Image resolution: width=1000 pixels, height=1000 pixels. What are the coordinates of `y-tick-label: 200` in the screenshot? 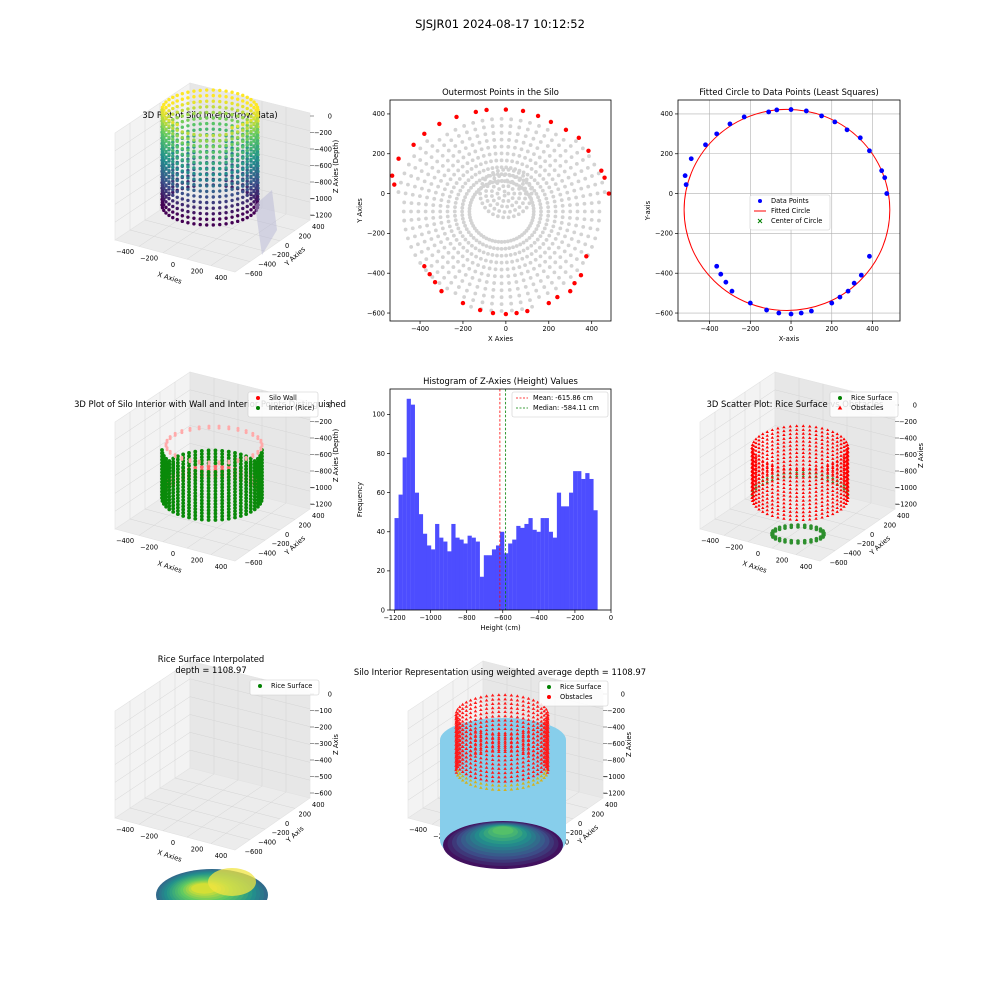 It's located at (378, 154).